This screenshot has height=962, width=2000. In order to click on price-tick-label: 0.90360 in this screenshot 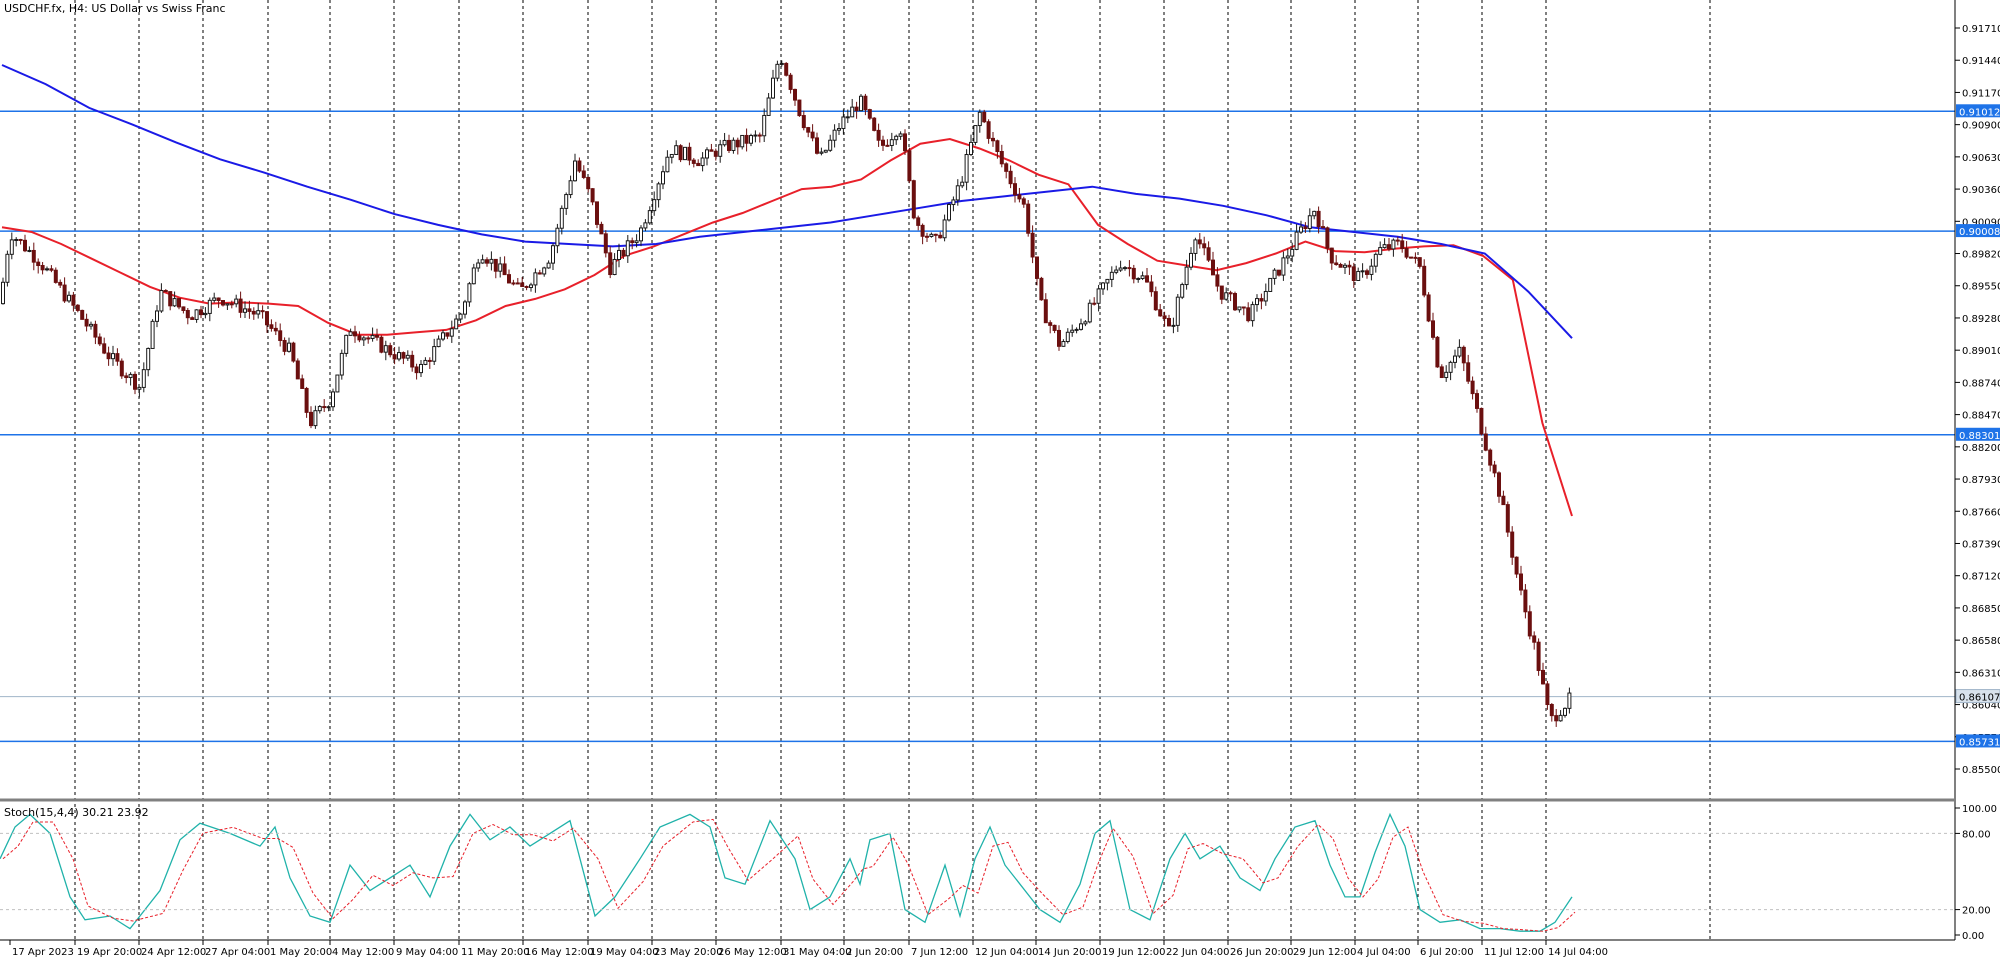, I will do `click(1981, 190)`.